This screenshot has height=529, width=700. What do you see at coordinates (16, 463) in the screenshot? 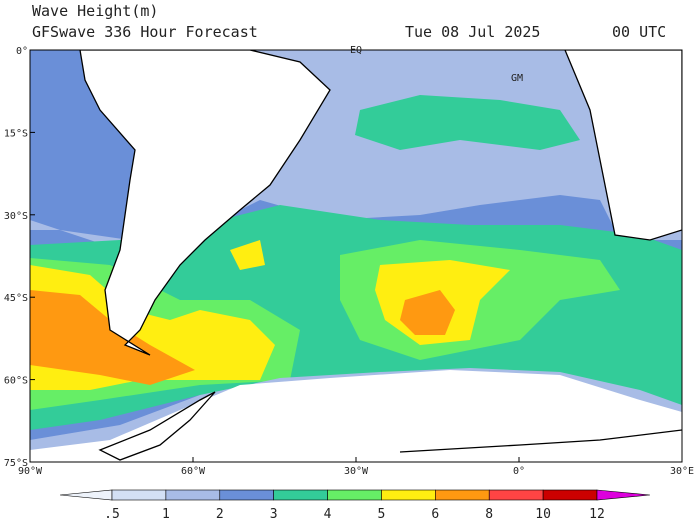
I see `lat-label: 75°S` at bounding box center [16, 463].